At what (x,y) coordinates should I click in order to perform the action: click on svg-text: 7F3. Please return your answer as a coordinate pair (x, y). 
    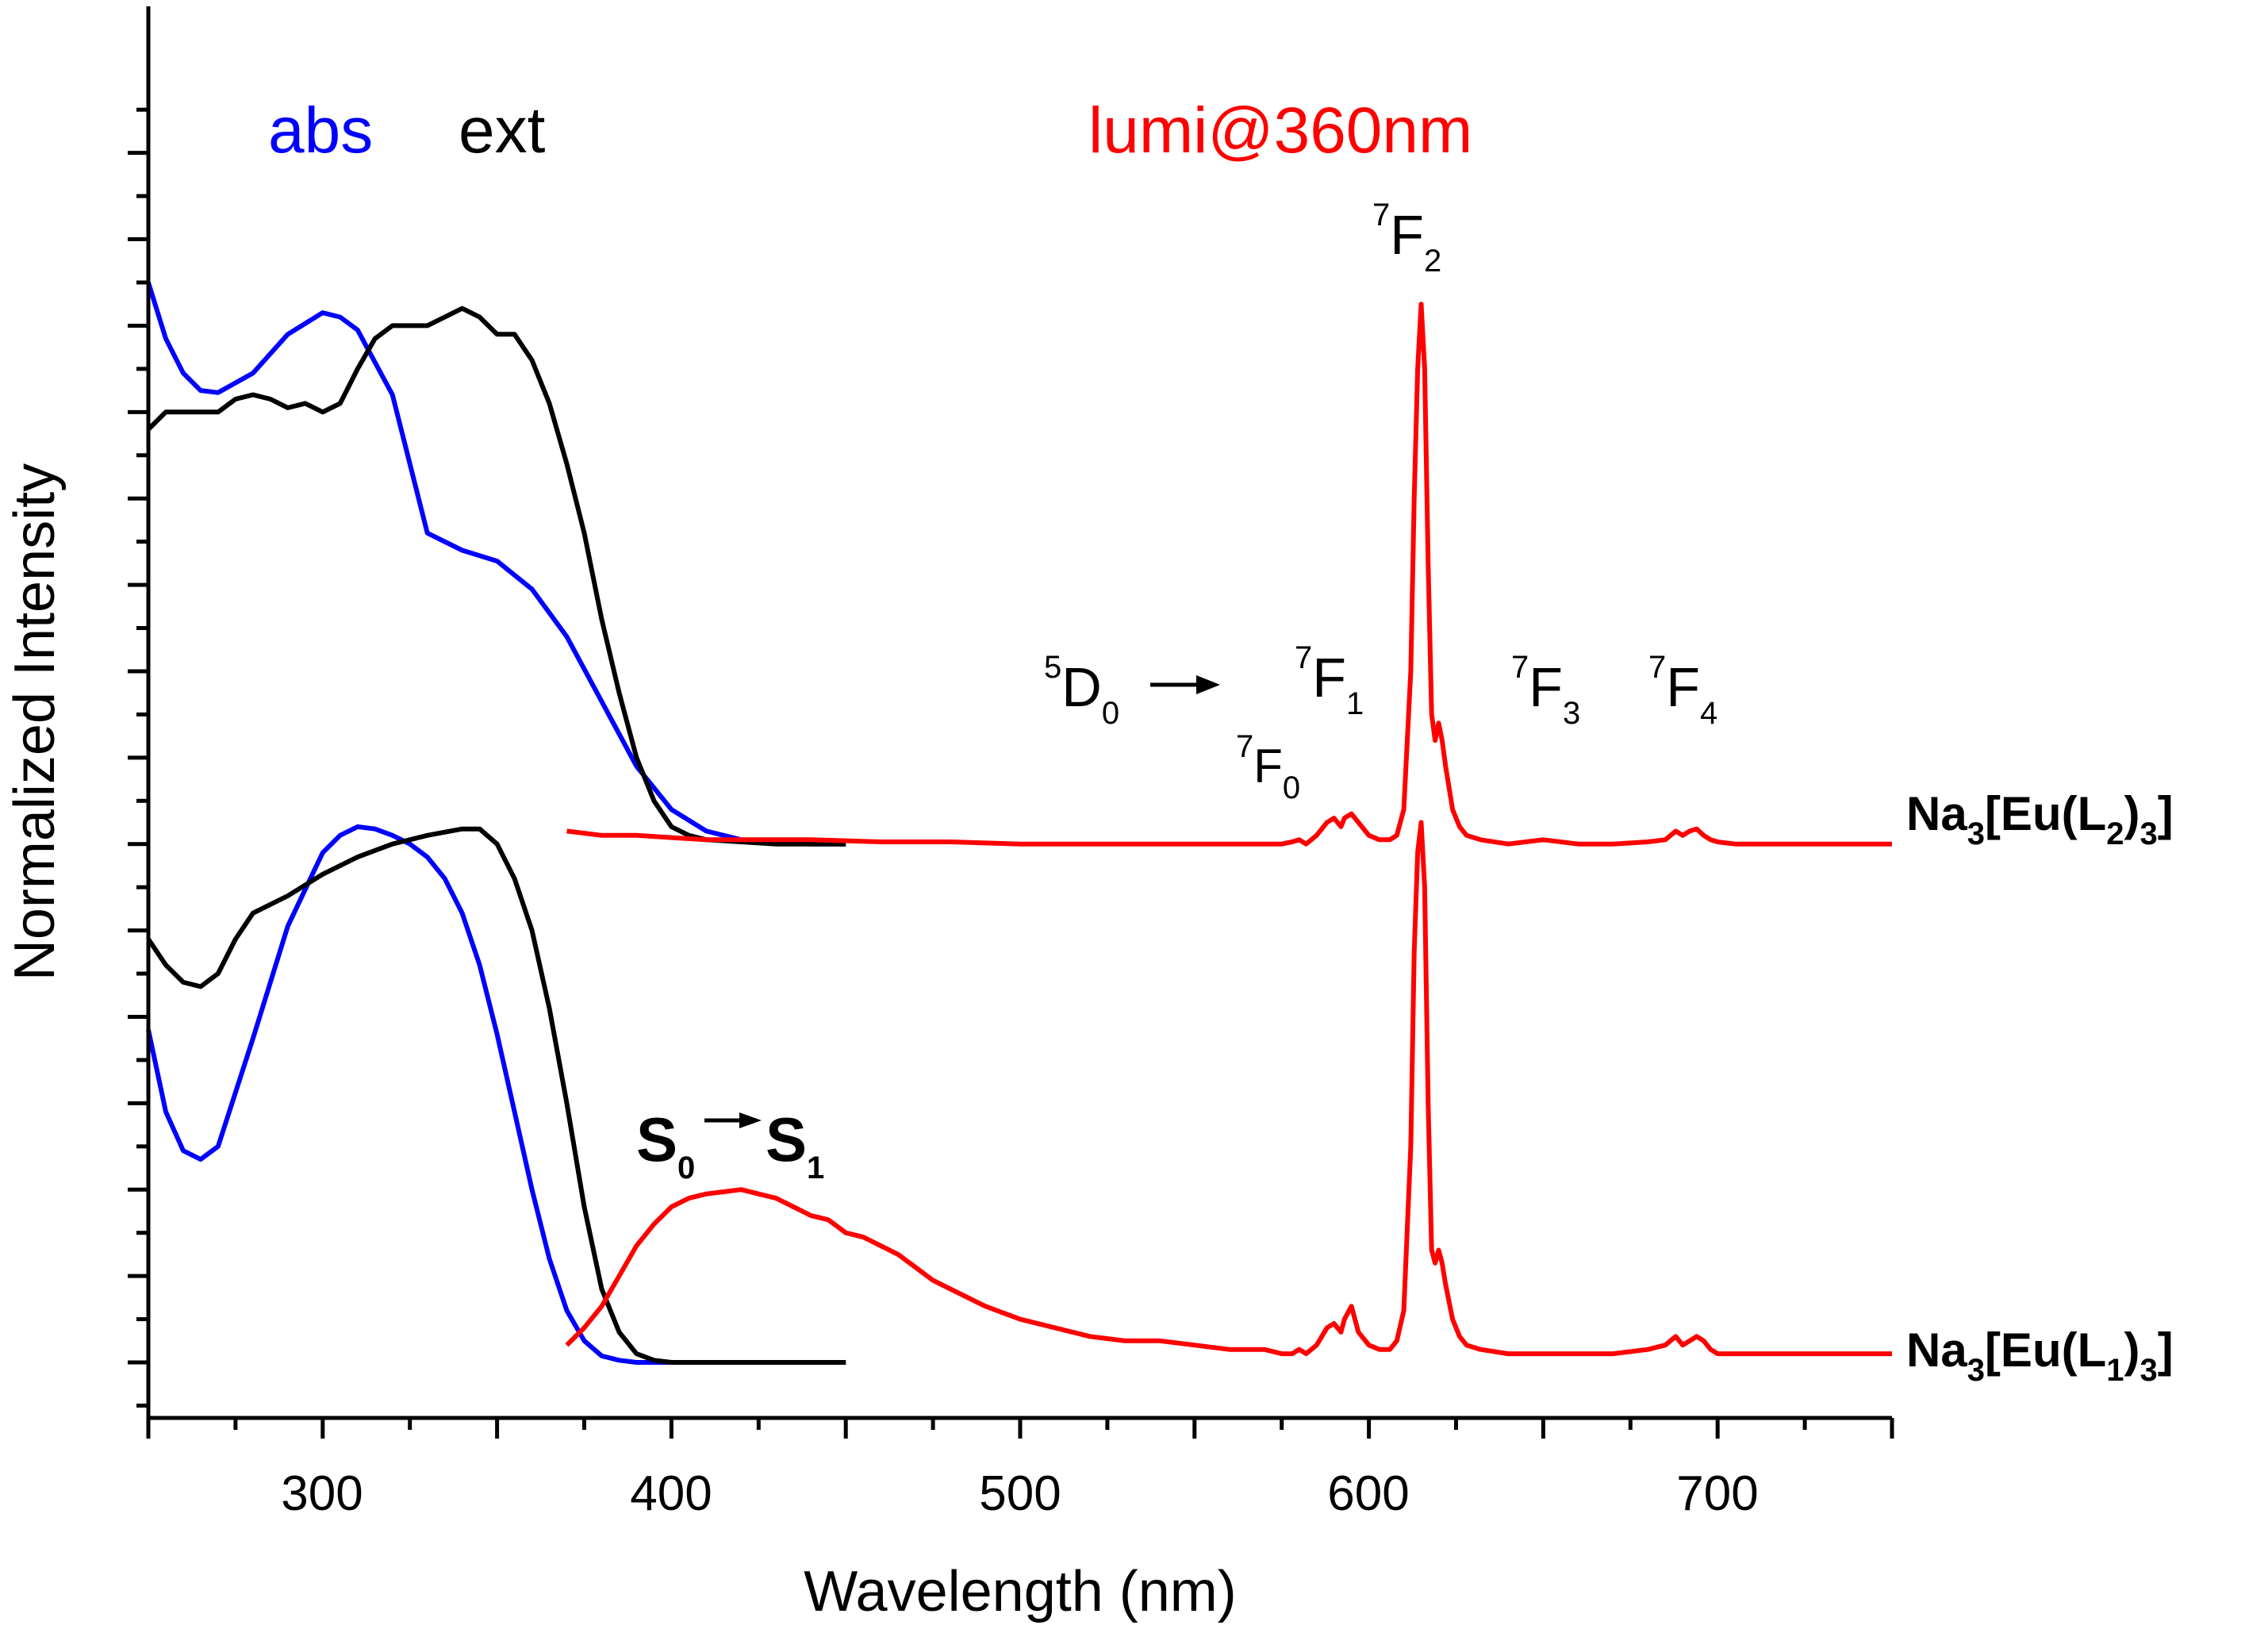
    Looking at the image, I should click on (1546, 690).